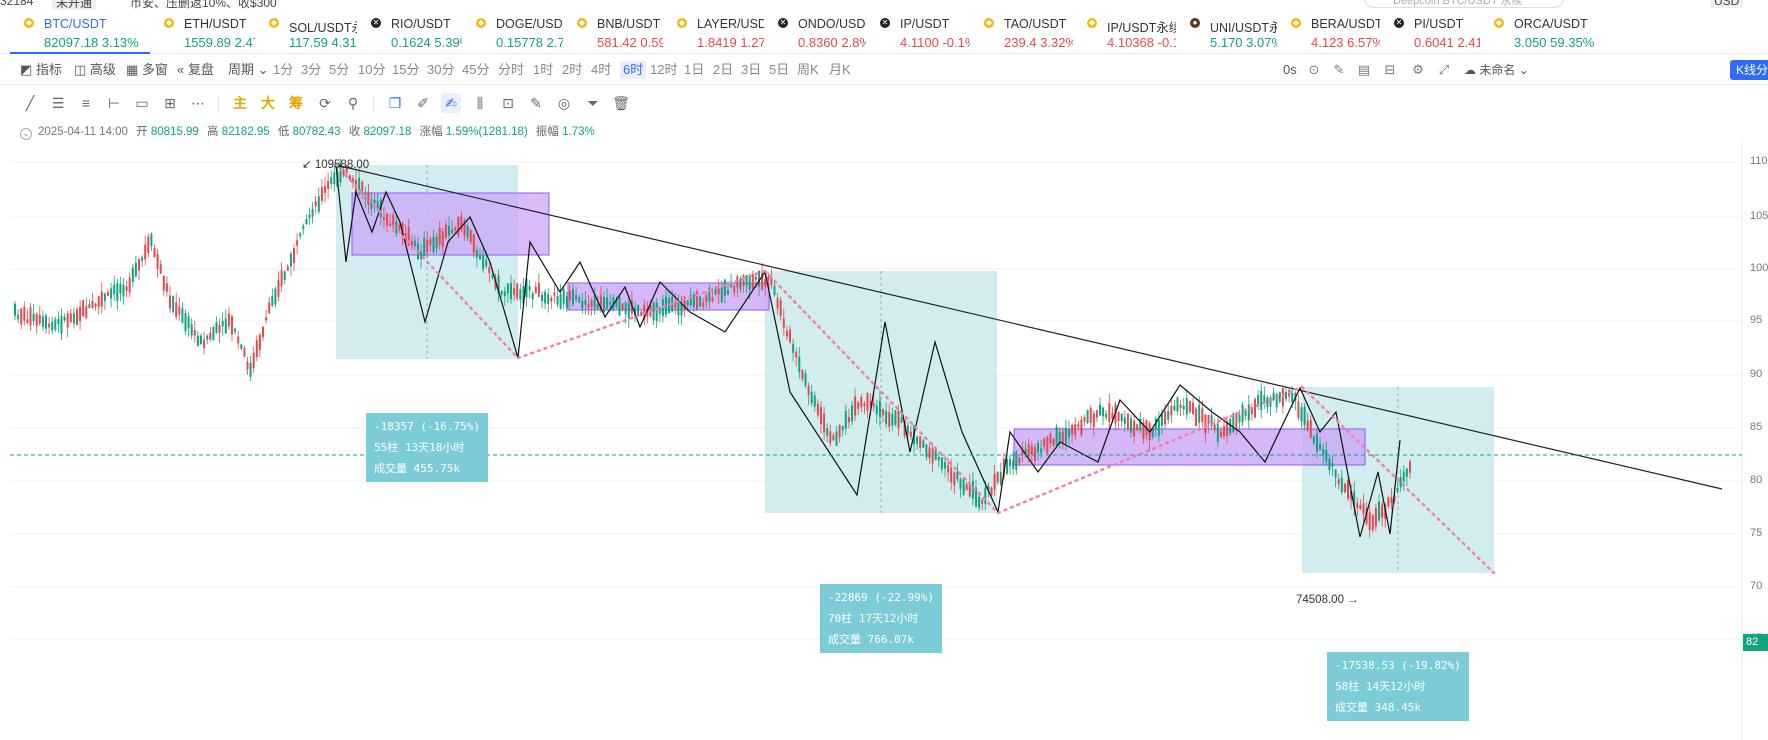 The image size is (1768, 740). Describe the element at coordinates (543, 69) in the screenshot. I see `period-option: 1时` at that location.